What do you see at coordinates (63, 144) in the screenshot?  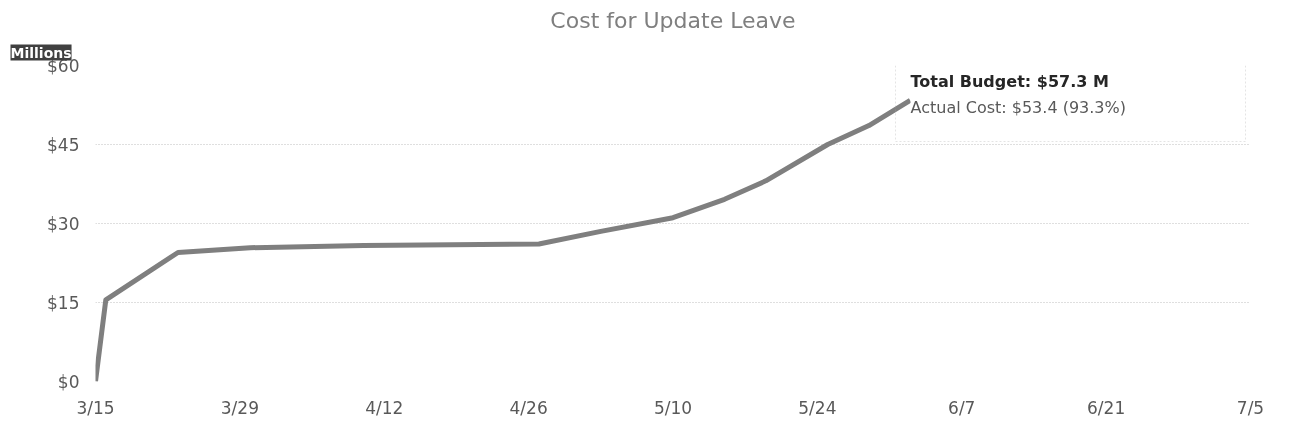 I see `y-tick-label: $45` at bounding box center [63, 144].